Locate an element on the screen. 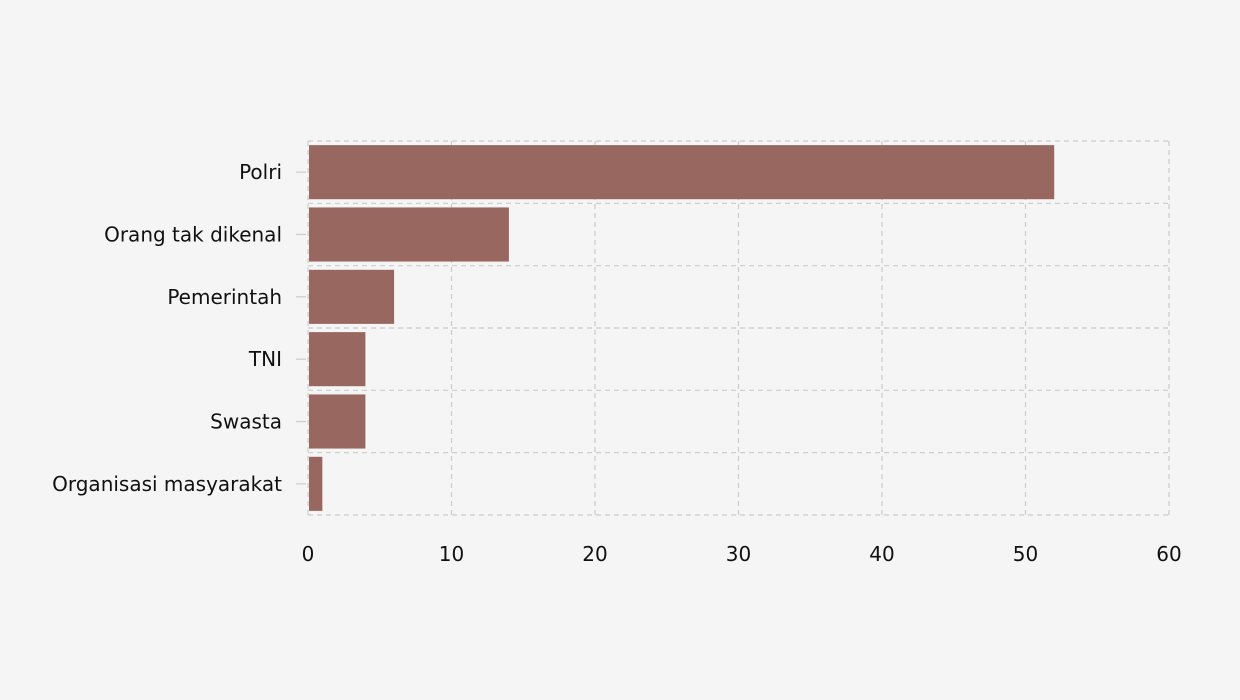 The width and height of the screenshot is (1240, 700). axis-layer is located at coordinates (301, 328).